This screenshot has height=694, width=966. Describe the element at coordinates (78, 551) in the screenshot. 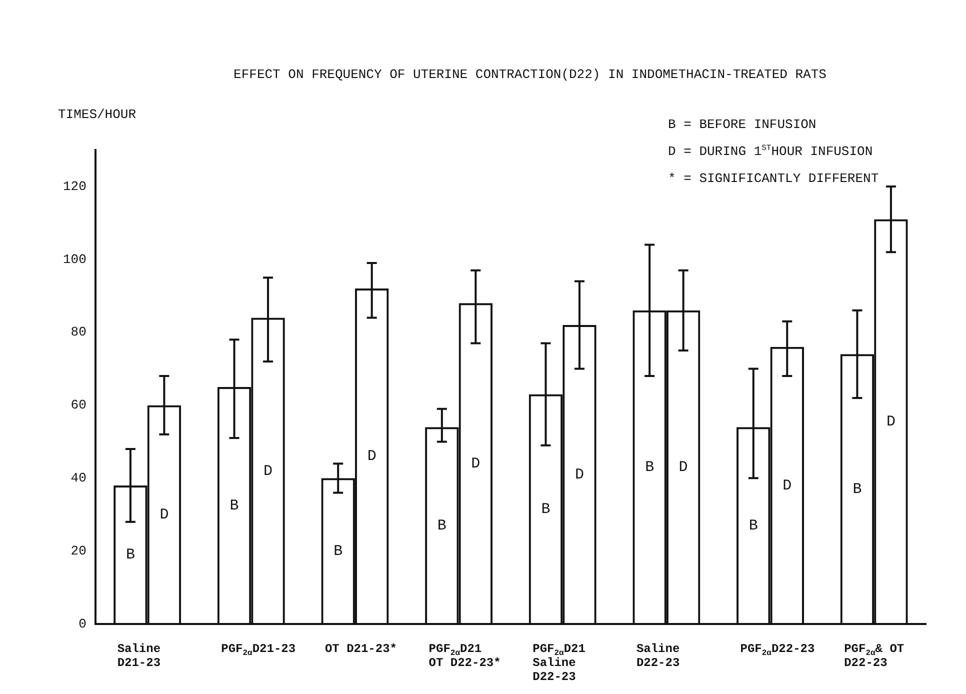

I see `y-tick-label: 20` at that location.